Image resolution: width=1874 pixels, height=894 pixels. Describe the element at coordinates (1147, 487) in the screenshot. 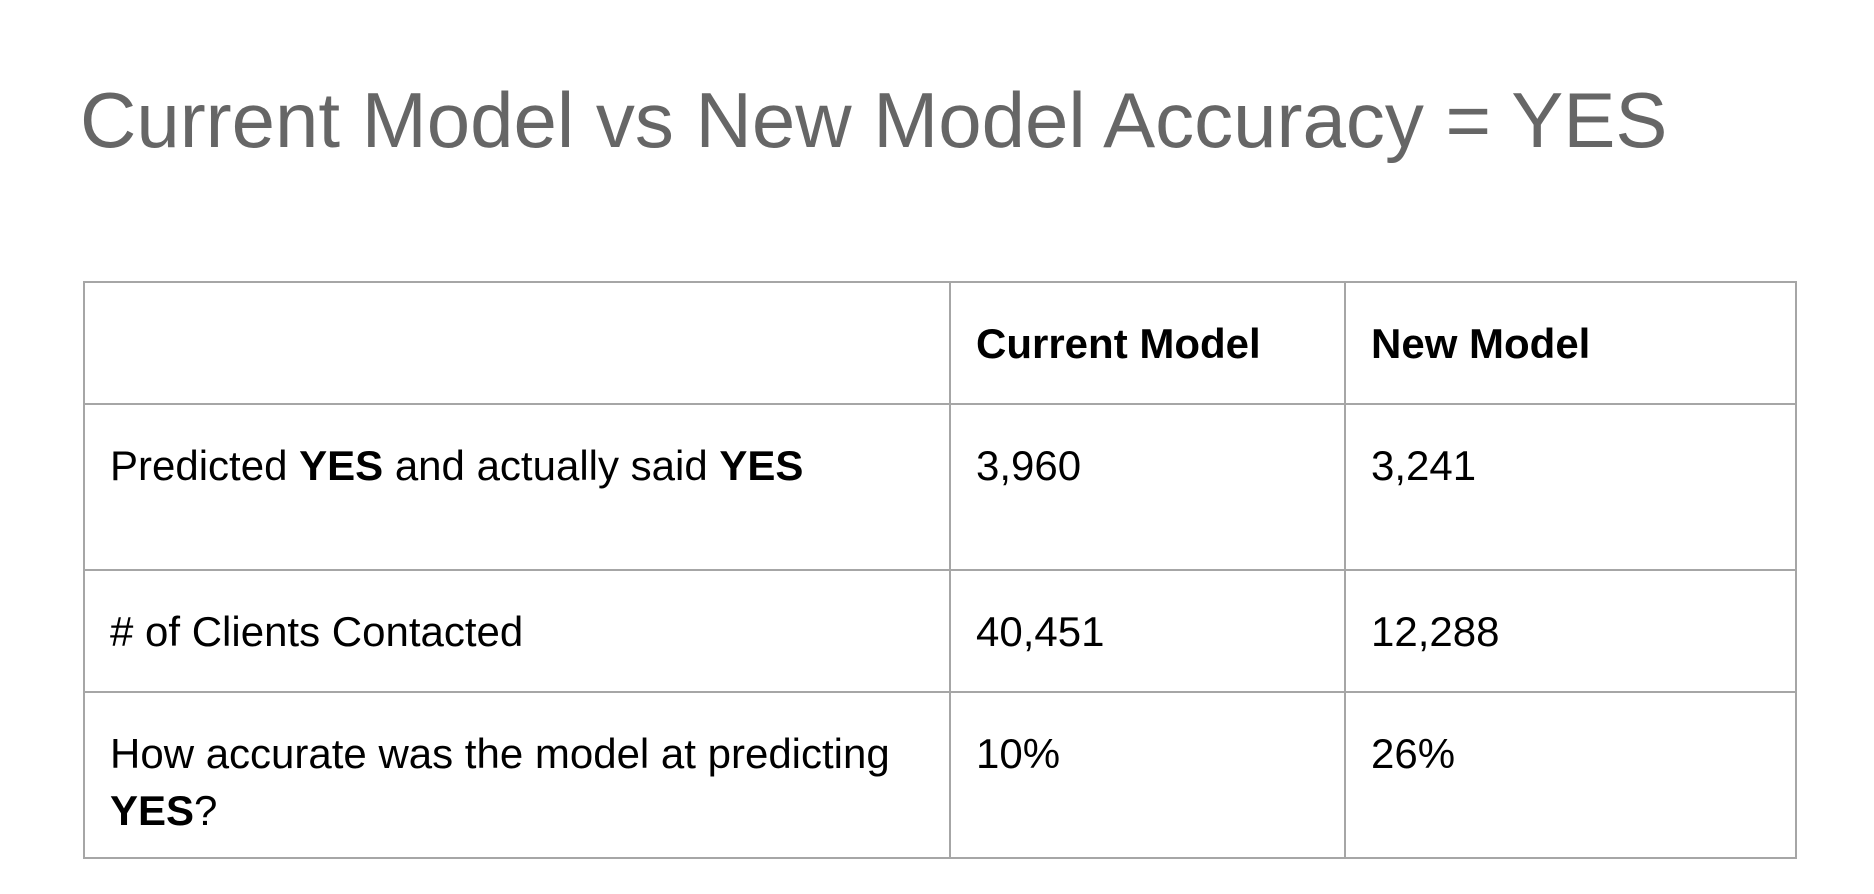

I see `cell-current-predicted-yes: 3,960` at that location.